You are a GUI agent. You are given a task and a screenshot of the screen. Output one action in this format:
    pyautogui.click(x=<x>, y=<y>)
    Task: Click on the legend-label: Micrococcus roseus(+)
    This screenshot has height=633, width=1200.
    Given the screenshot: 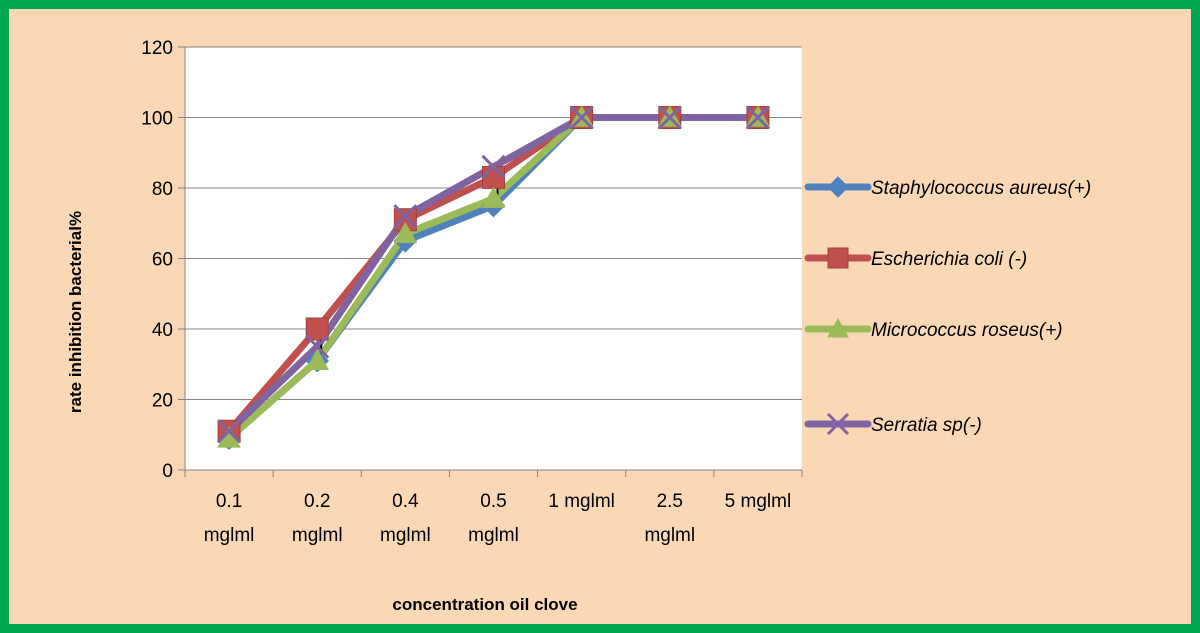 What is the action you would take?
    pyautogui.click(x=967, y=330)
    